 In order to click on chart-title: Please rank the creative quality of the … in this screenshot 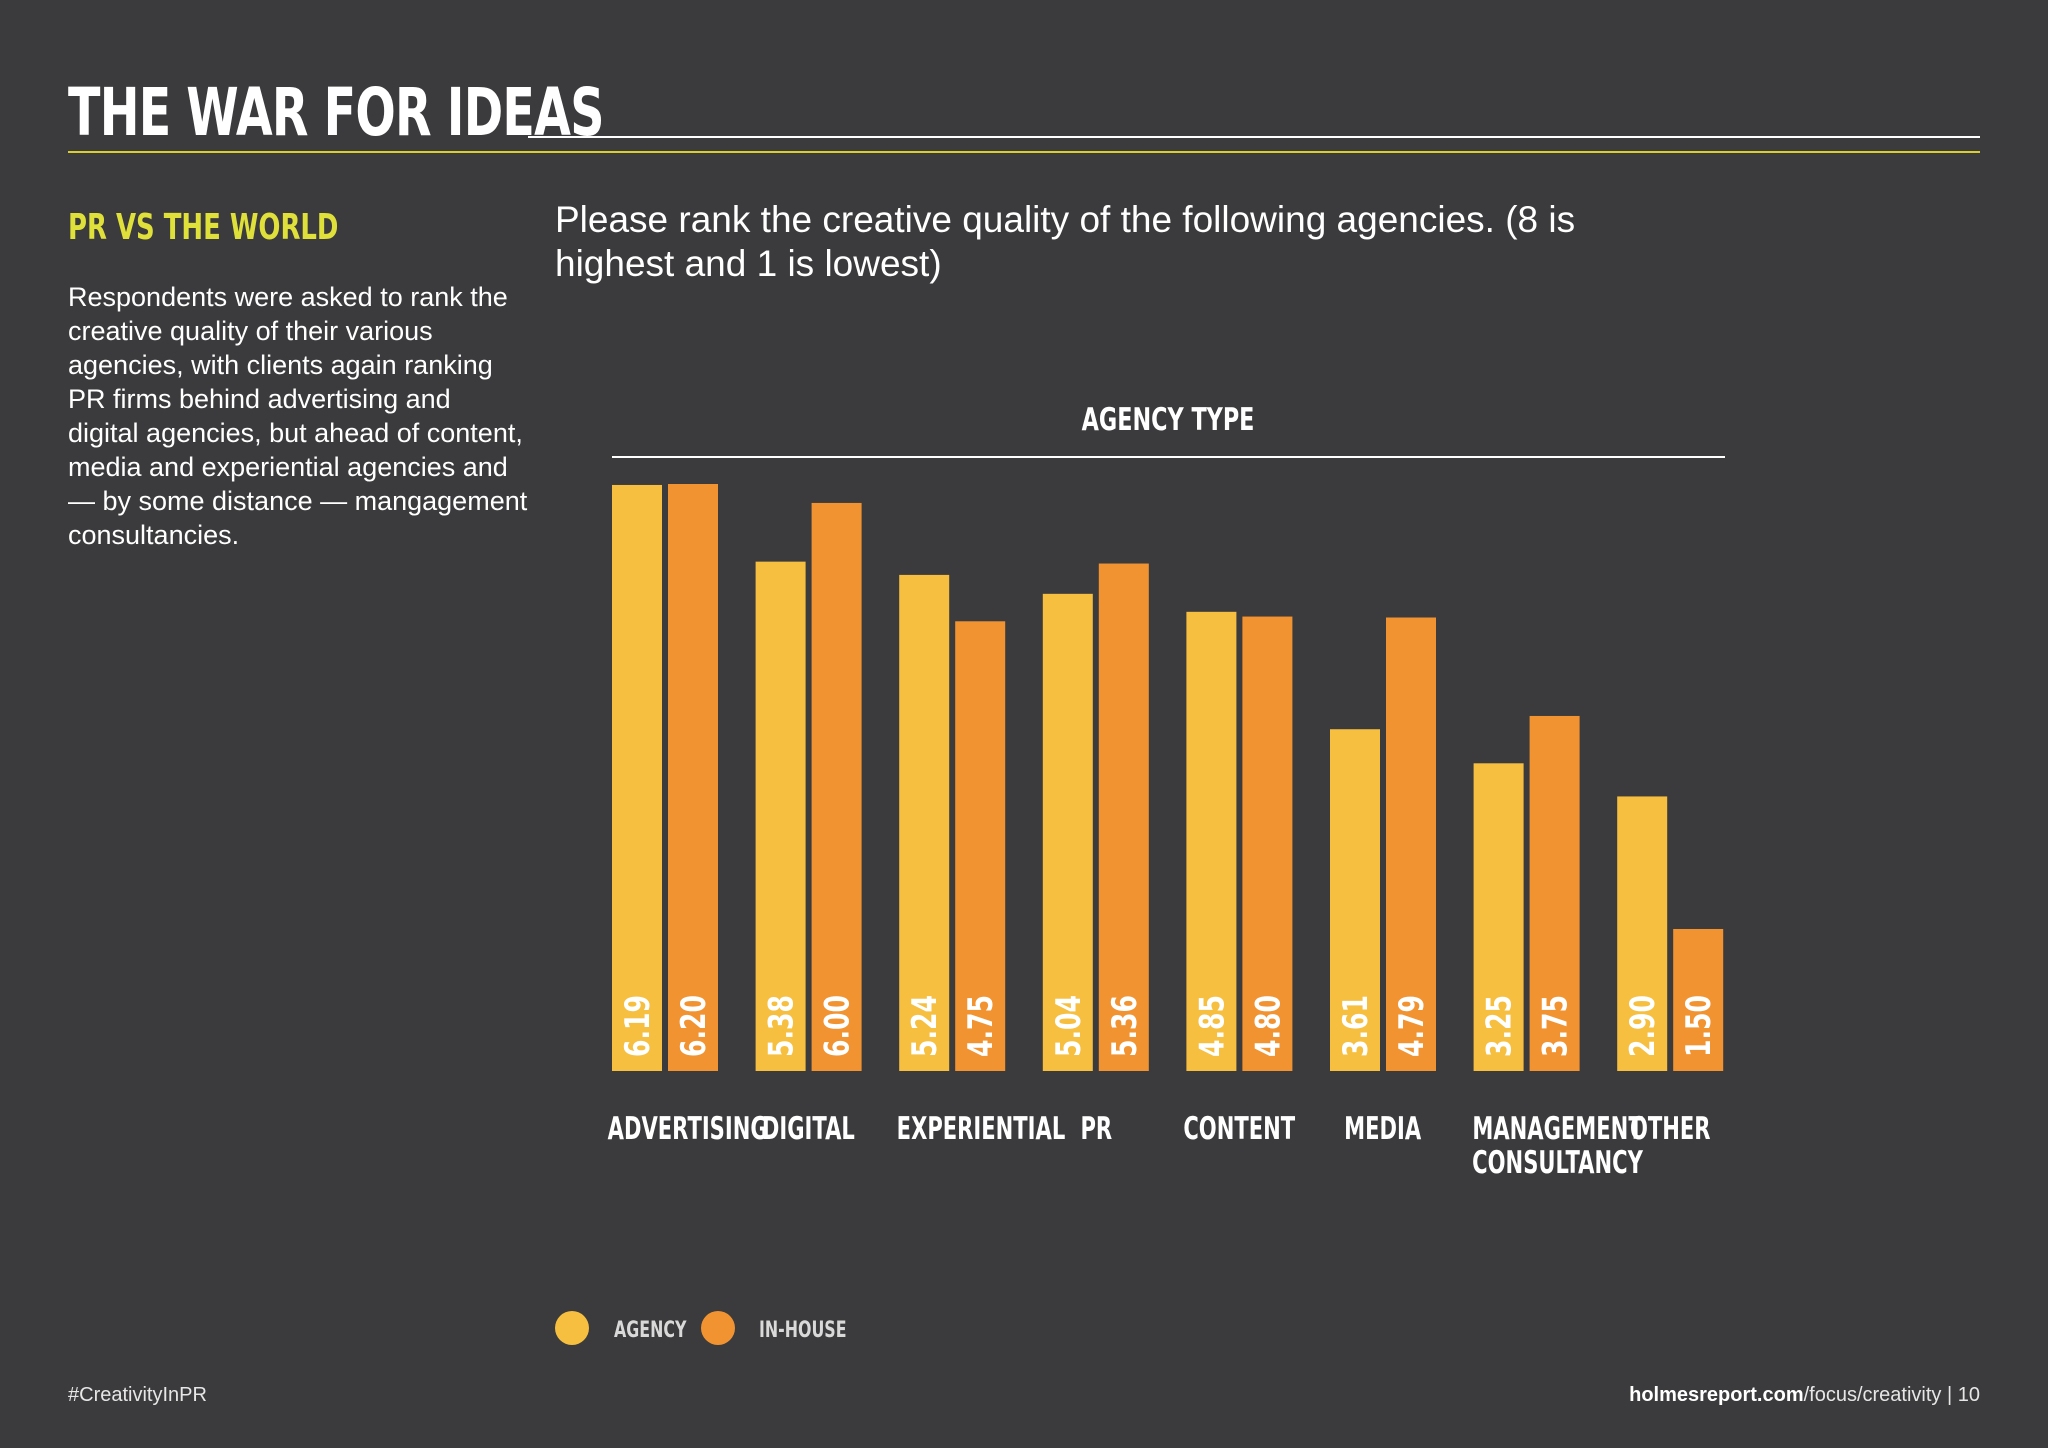, I will do `click(1065, 241)`.